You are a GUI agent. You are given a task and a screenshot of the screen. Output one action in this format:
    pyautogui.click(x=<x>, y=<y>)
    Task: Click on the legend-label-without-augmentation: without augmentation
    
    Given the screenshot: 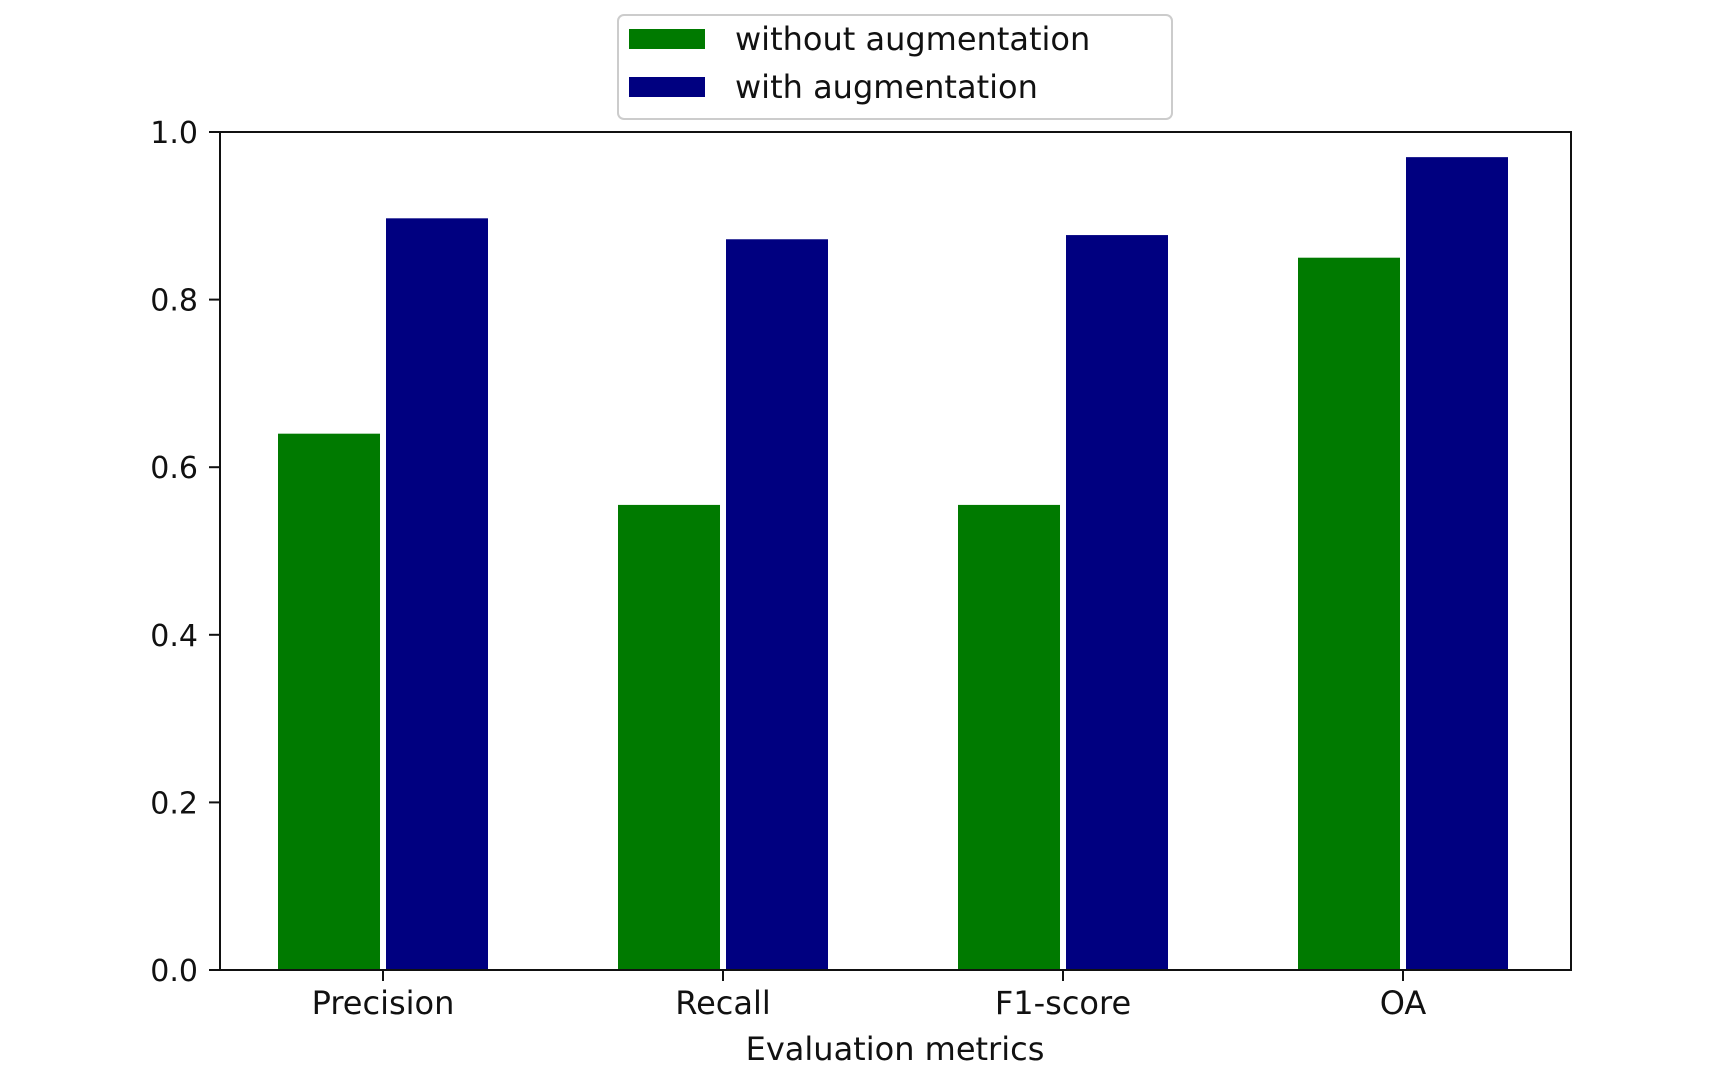 What is the action you would take?
    pyautogui.click(x=912, y=39)
    